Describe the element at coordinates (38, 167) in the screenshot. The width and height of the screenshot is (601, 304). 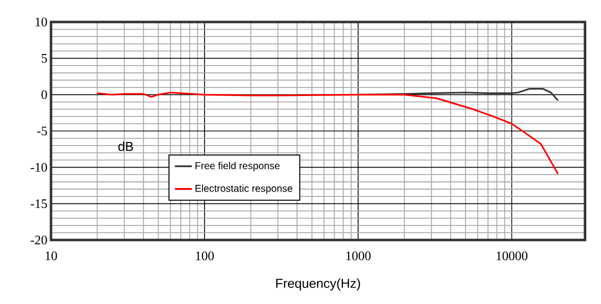
I see `y-tick-label: -10` at that location.